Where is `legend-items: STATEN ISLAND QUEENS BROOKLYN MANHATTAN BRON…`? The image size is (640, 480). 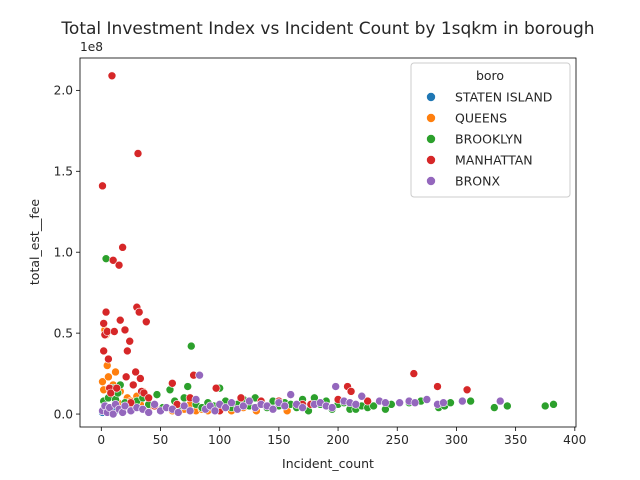 legend-items: STATEN ISLAND QUEENS BROOKLYN MANHATTAN BRON… is located at coordinates (489, 139).